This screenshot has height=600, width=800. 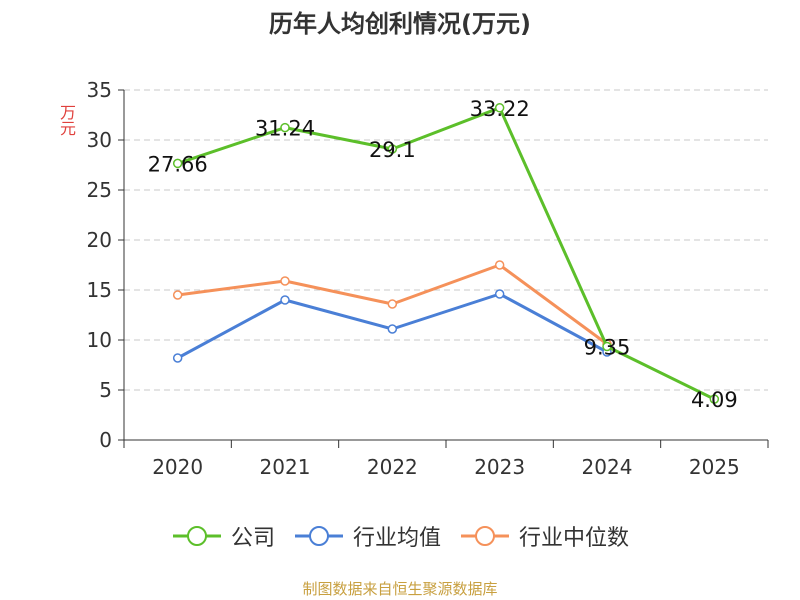 What do you see at coordinates (499, 467) in the screenshot?
I see `x-tick-label: 2023` at bounding box center [499, 467].